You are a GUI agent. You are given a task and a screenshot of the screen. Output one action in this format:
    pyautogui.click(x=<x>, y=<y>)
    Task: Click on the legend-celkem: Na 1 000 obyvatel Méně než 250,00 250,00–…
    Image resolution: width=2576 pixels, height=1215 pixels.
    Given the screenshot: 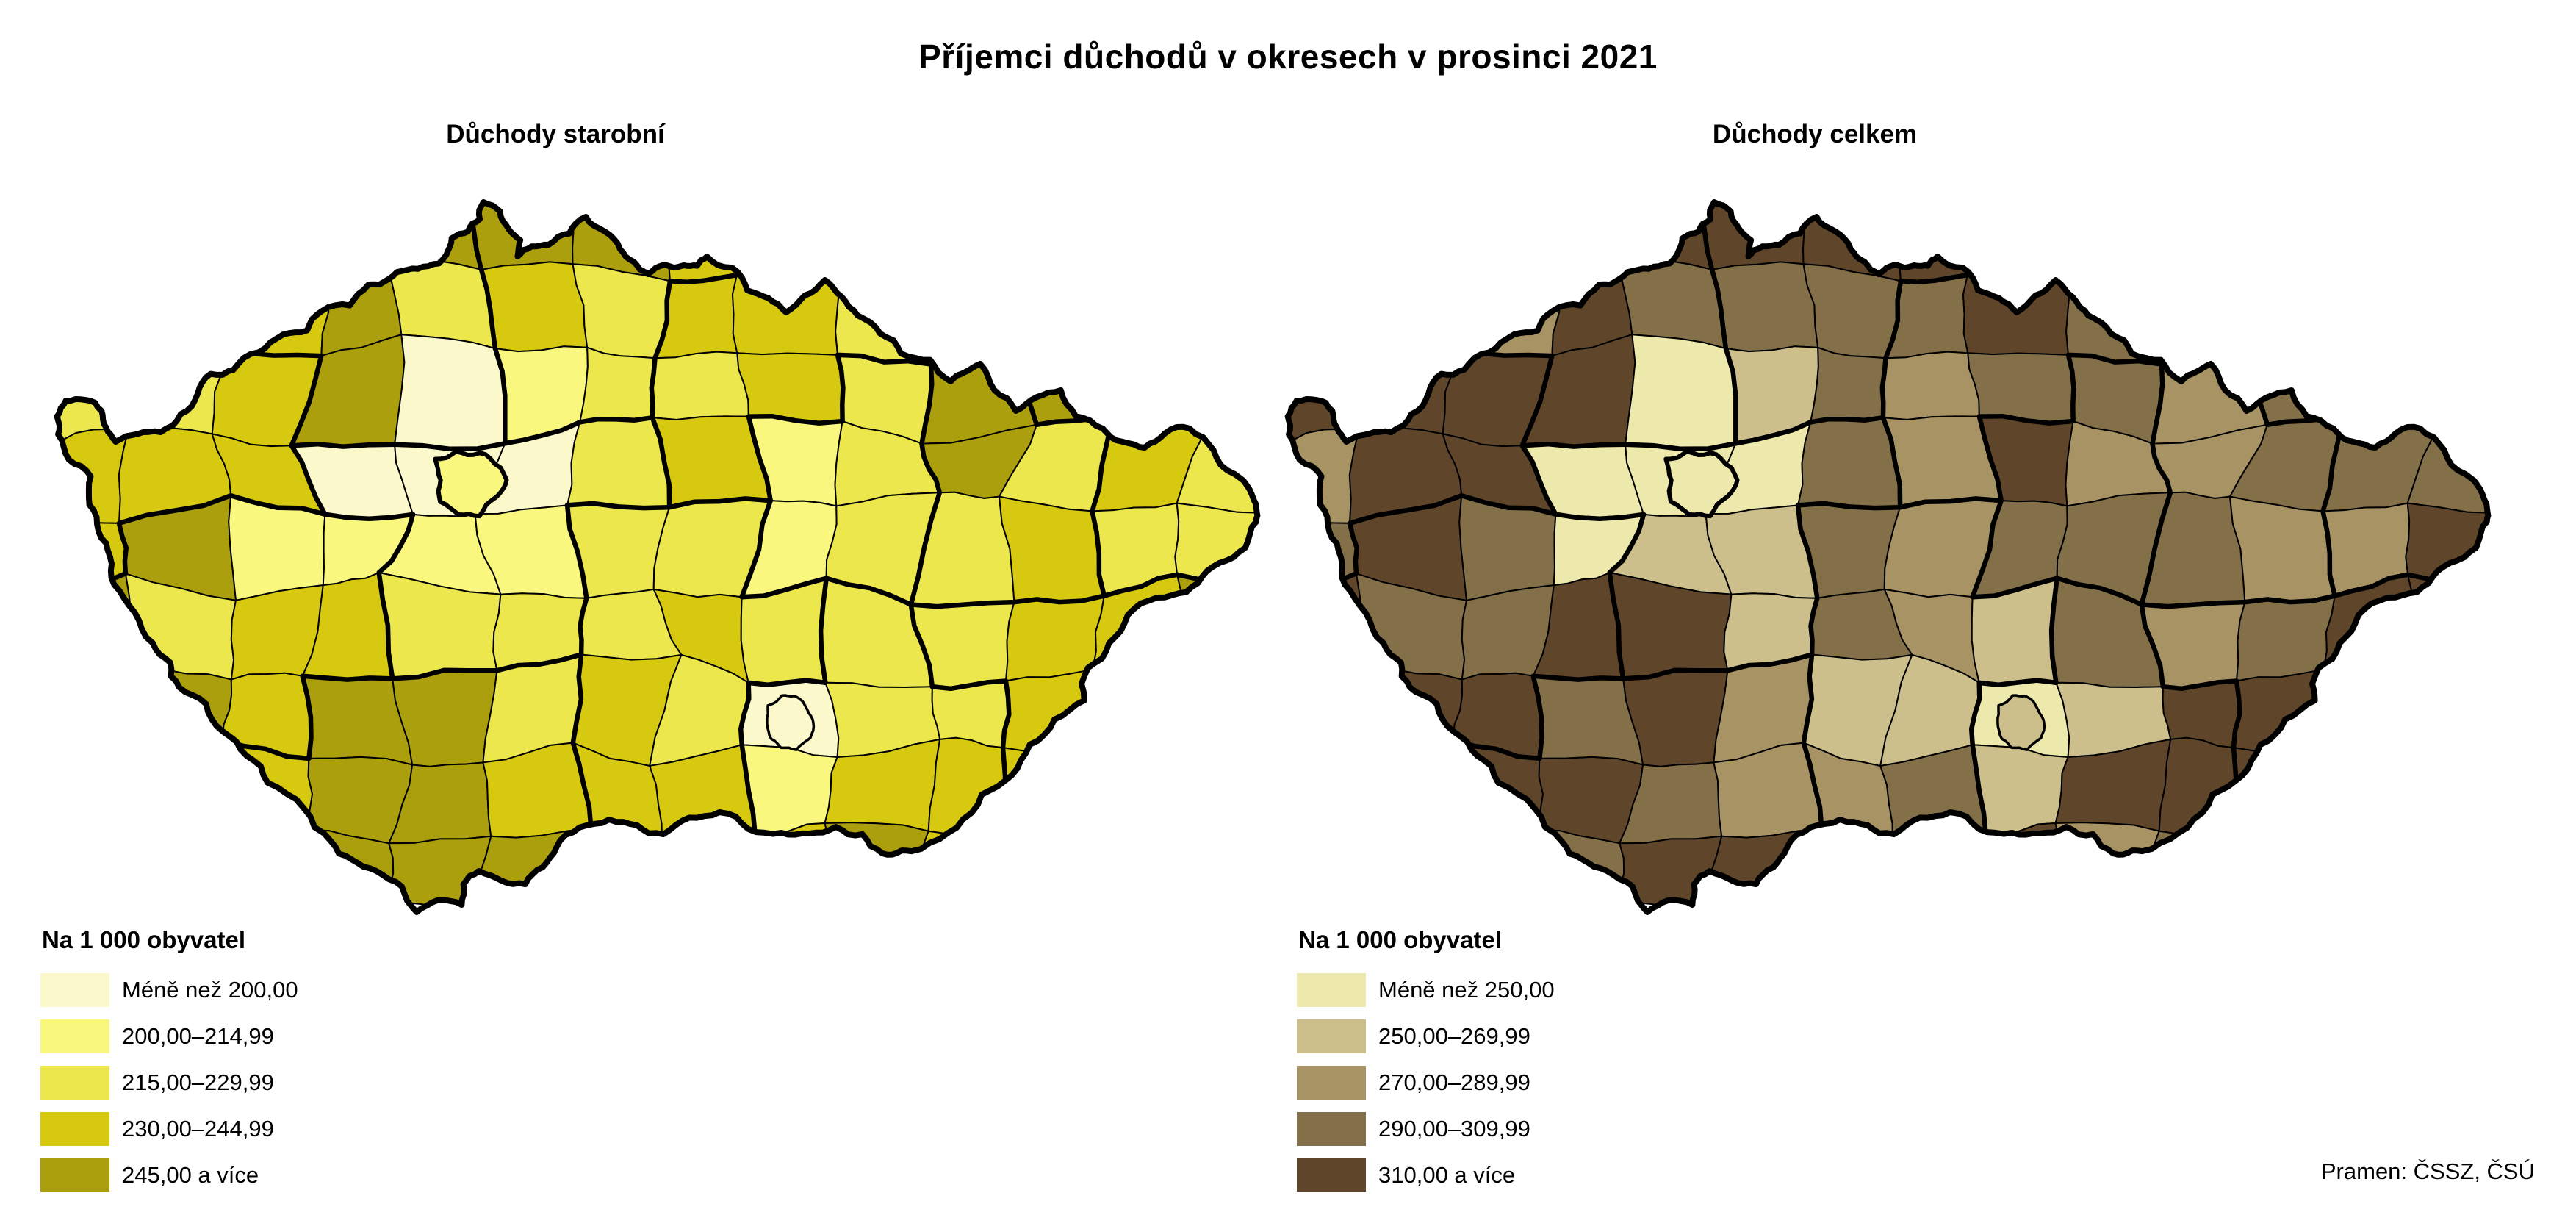 What is the action you would take?
    pyautogui.click(x=1426, y=1065)
    